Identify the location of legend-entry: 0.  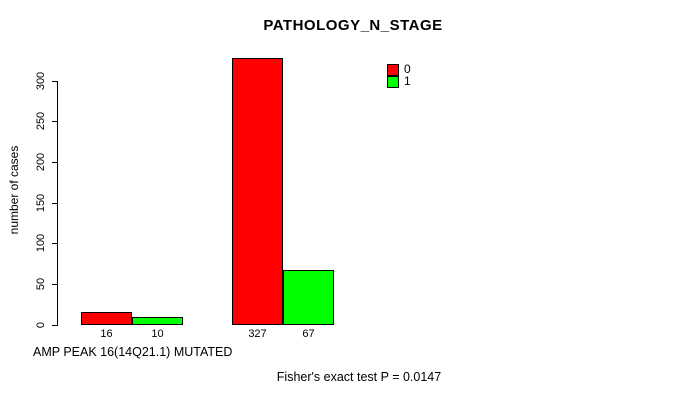
(399, 69).